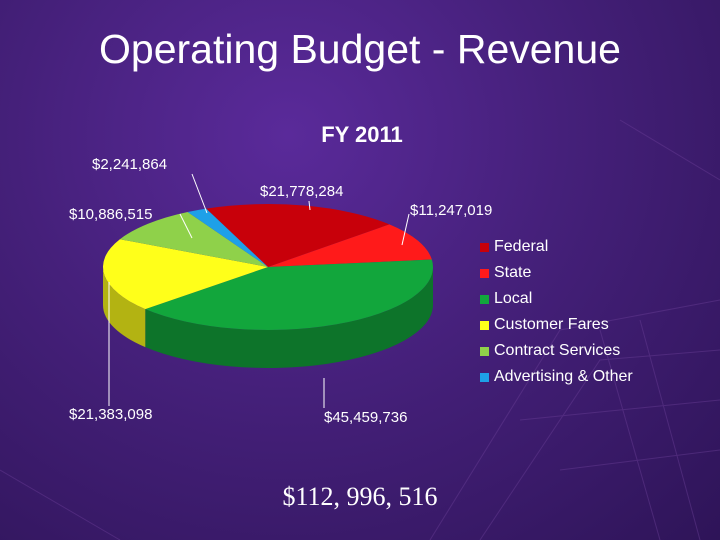 The width and height of the screenshot is (720, 540). Describe the element at coordinates (513, 272) in the screenshot. I see `legend-label-state: State` at that location.